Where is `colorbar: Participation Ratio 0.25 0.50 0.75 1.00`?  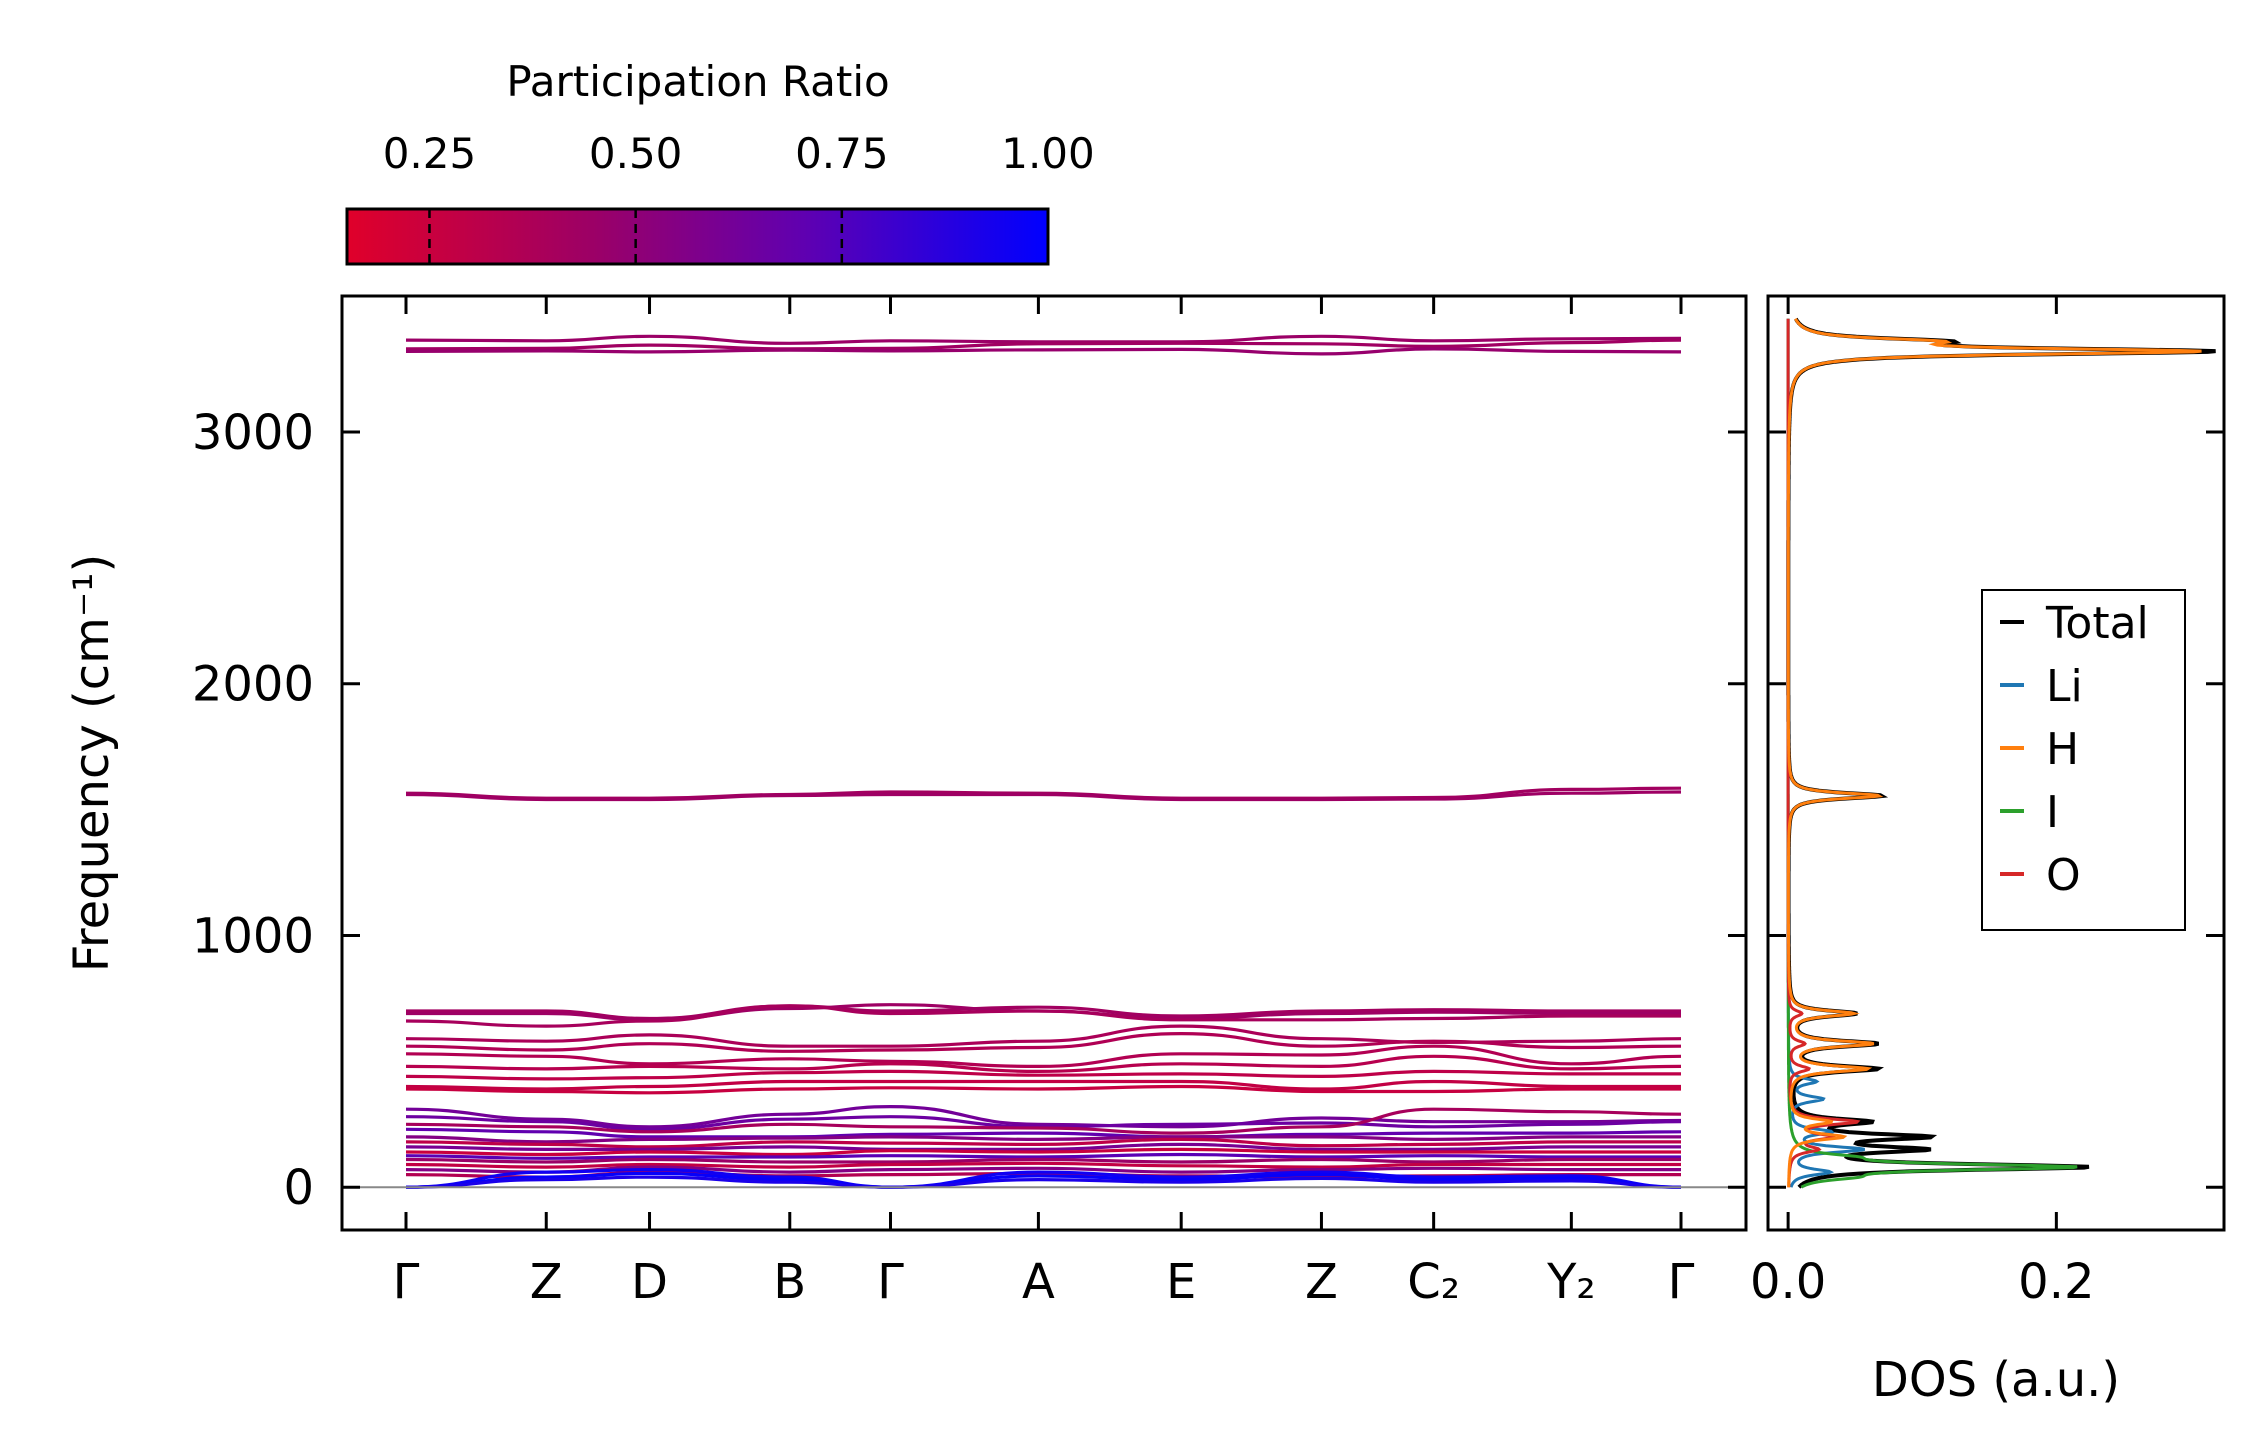
colorbar: Participation Ratio 0.25 0.50 0.75 1.00 is located at coordinates (720, 161).